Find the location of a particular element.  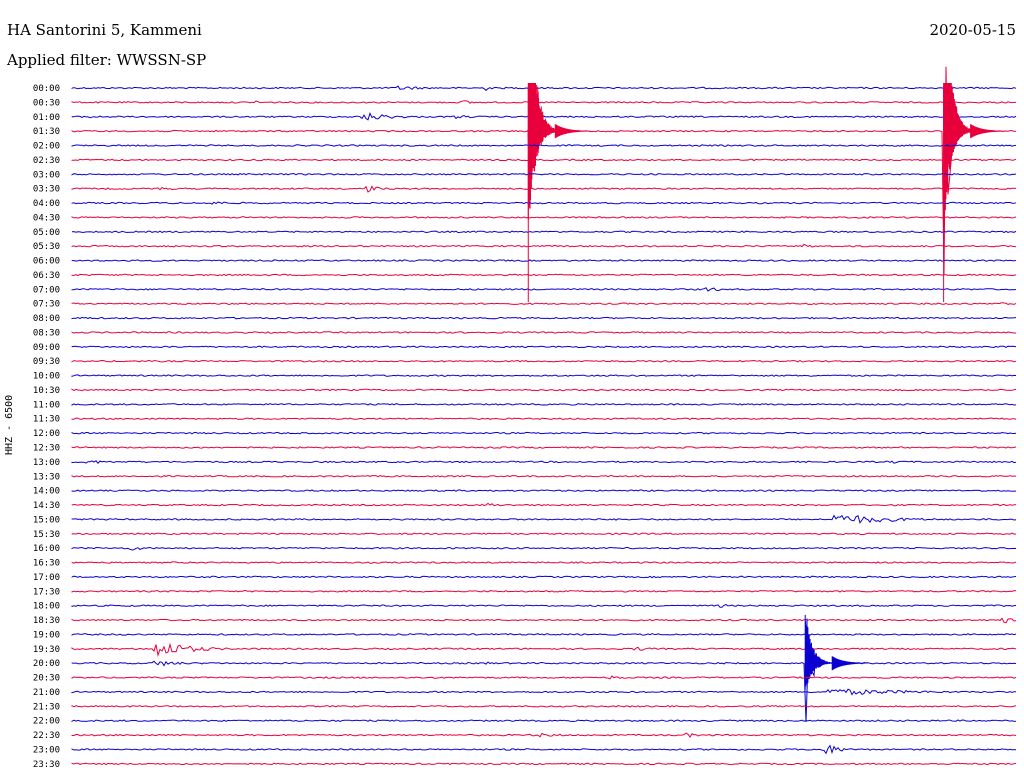

row-time-label: 07:00 is located at coordinates (46, 290).